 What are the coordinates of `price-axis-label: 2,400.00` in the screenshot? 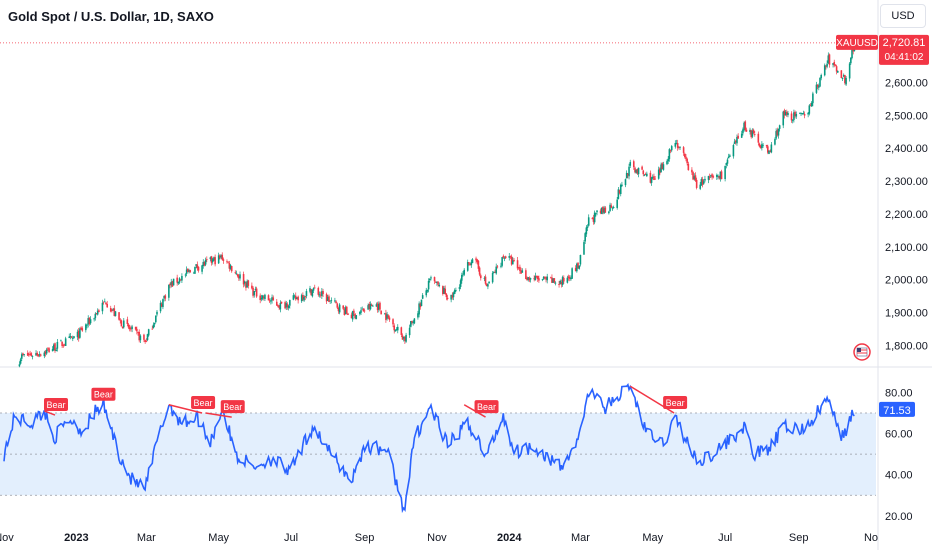 It's located at (906, 149).